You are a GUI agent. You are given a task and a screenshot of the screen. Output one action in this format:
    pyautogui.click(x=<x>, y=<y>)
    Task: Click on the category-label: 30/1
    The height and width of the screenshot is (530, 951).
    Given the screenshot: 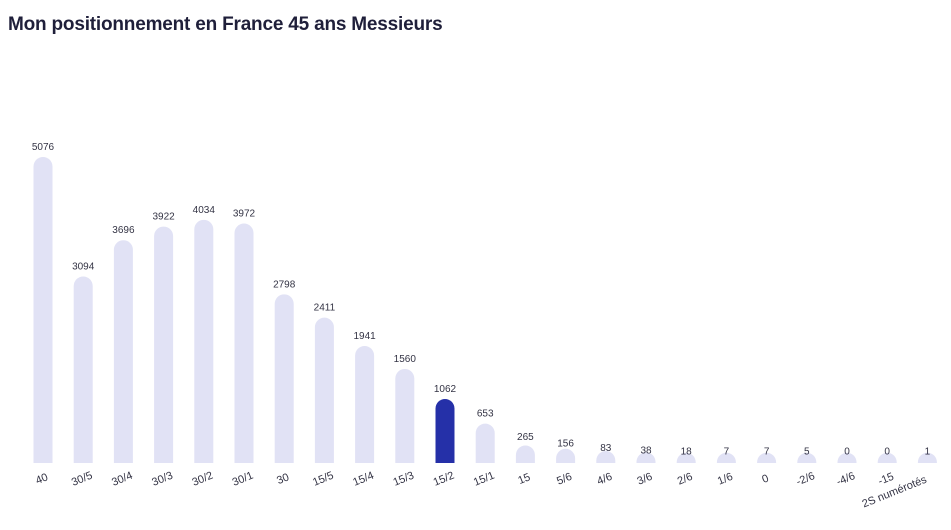 What is the action you would take?
    pyautogui.click(x=243, y=479)
    